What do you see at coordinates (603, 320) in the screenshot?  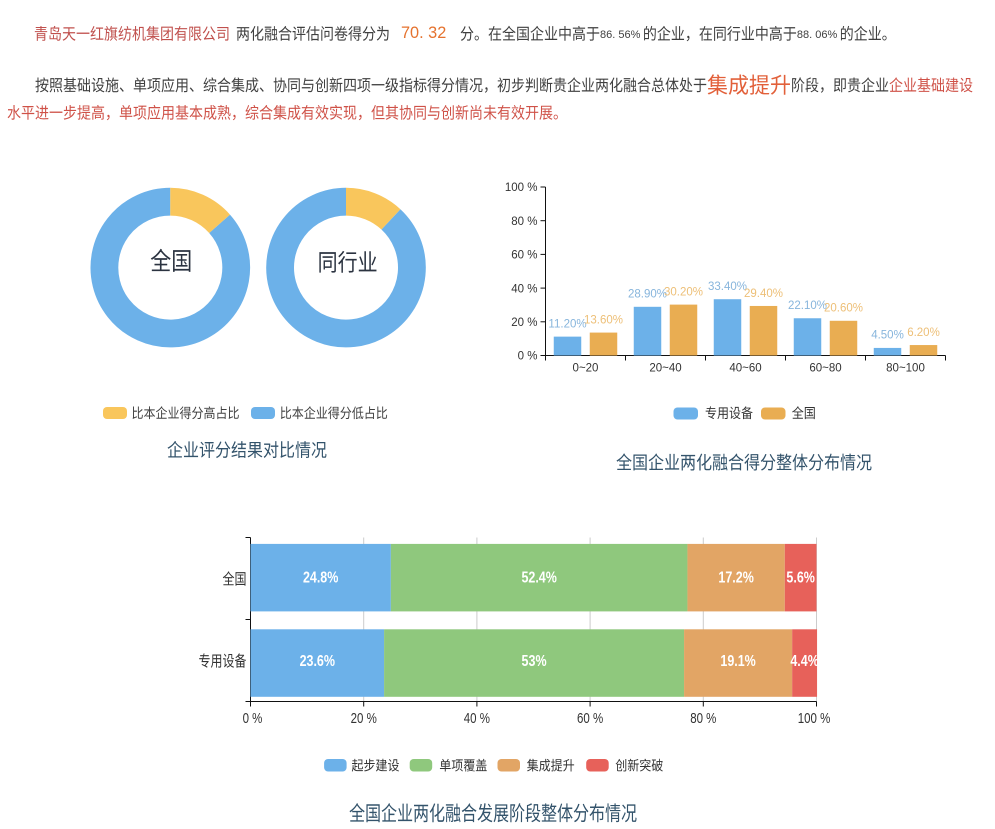 I see `svg-text: 13.60%` at bounding box center [603, 320].